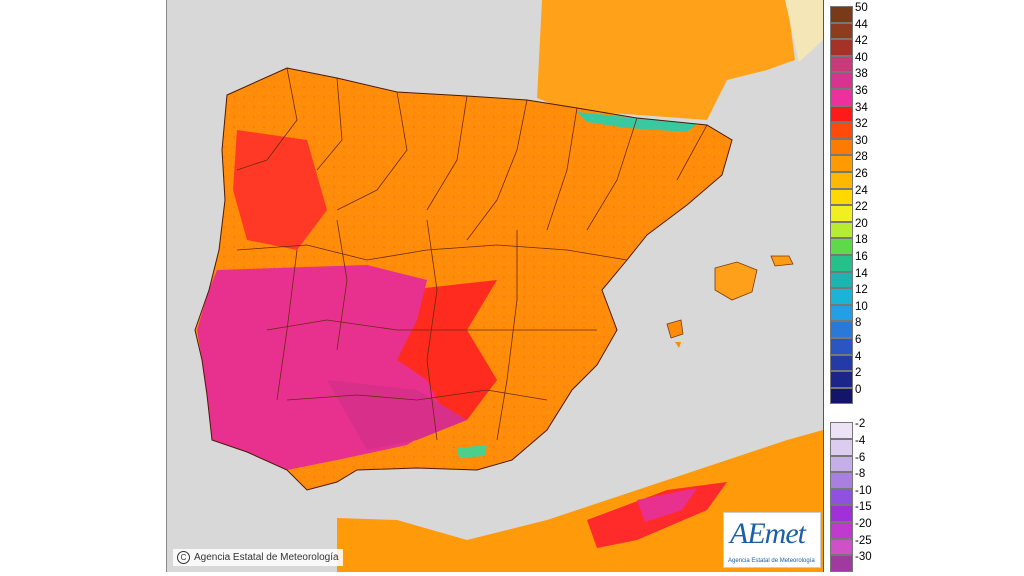 This screenshot has height=576, width=1024. Describe the element at coordinates (861, 190) in the screenshot. I see `legend-label: 24` at that location.